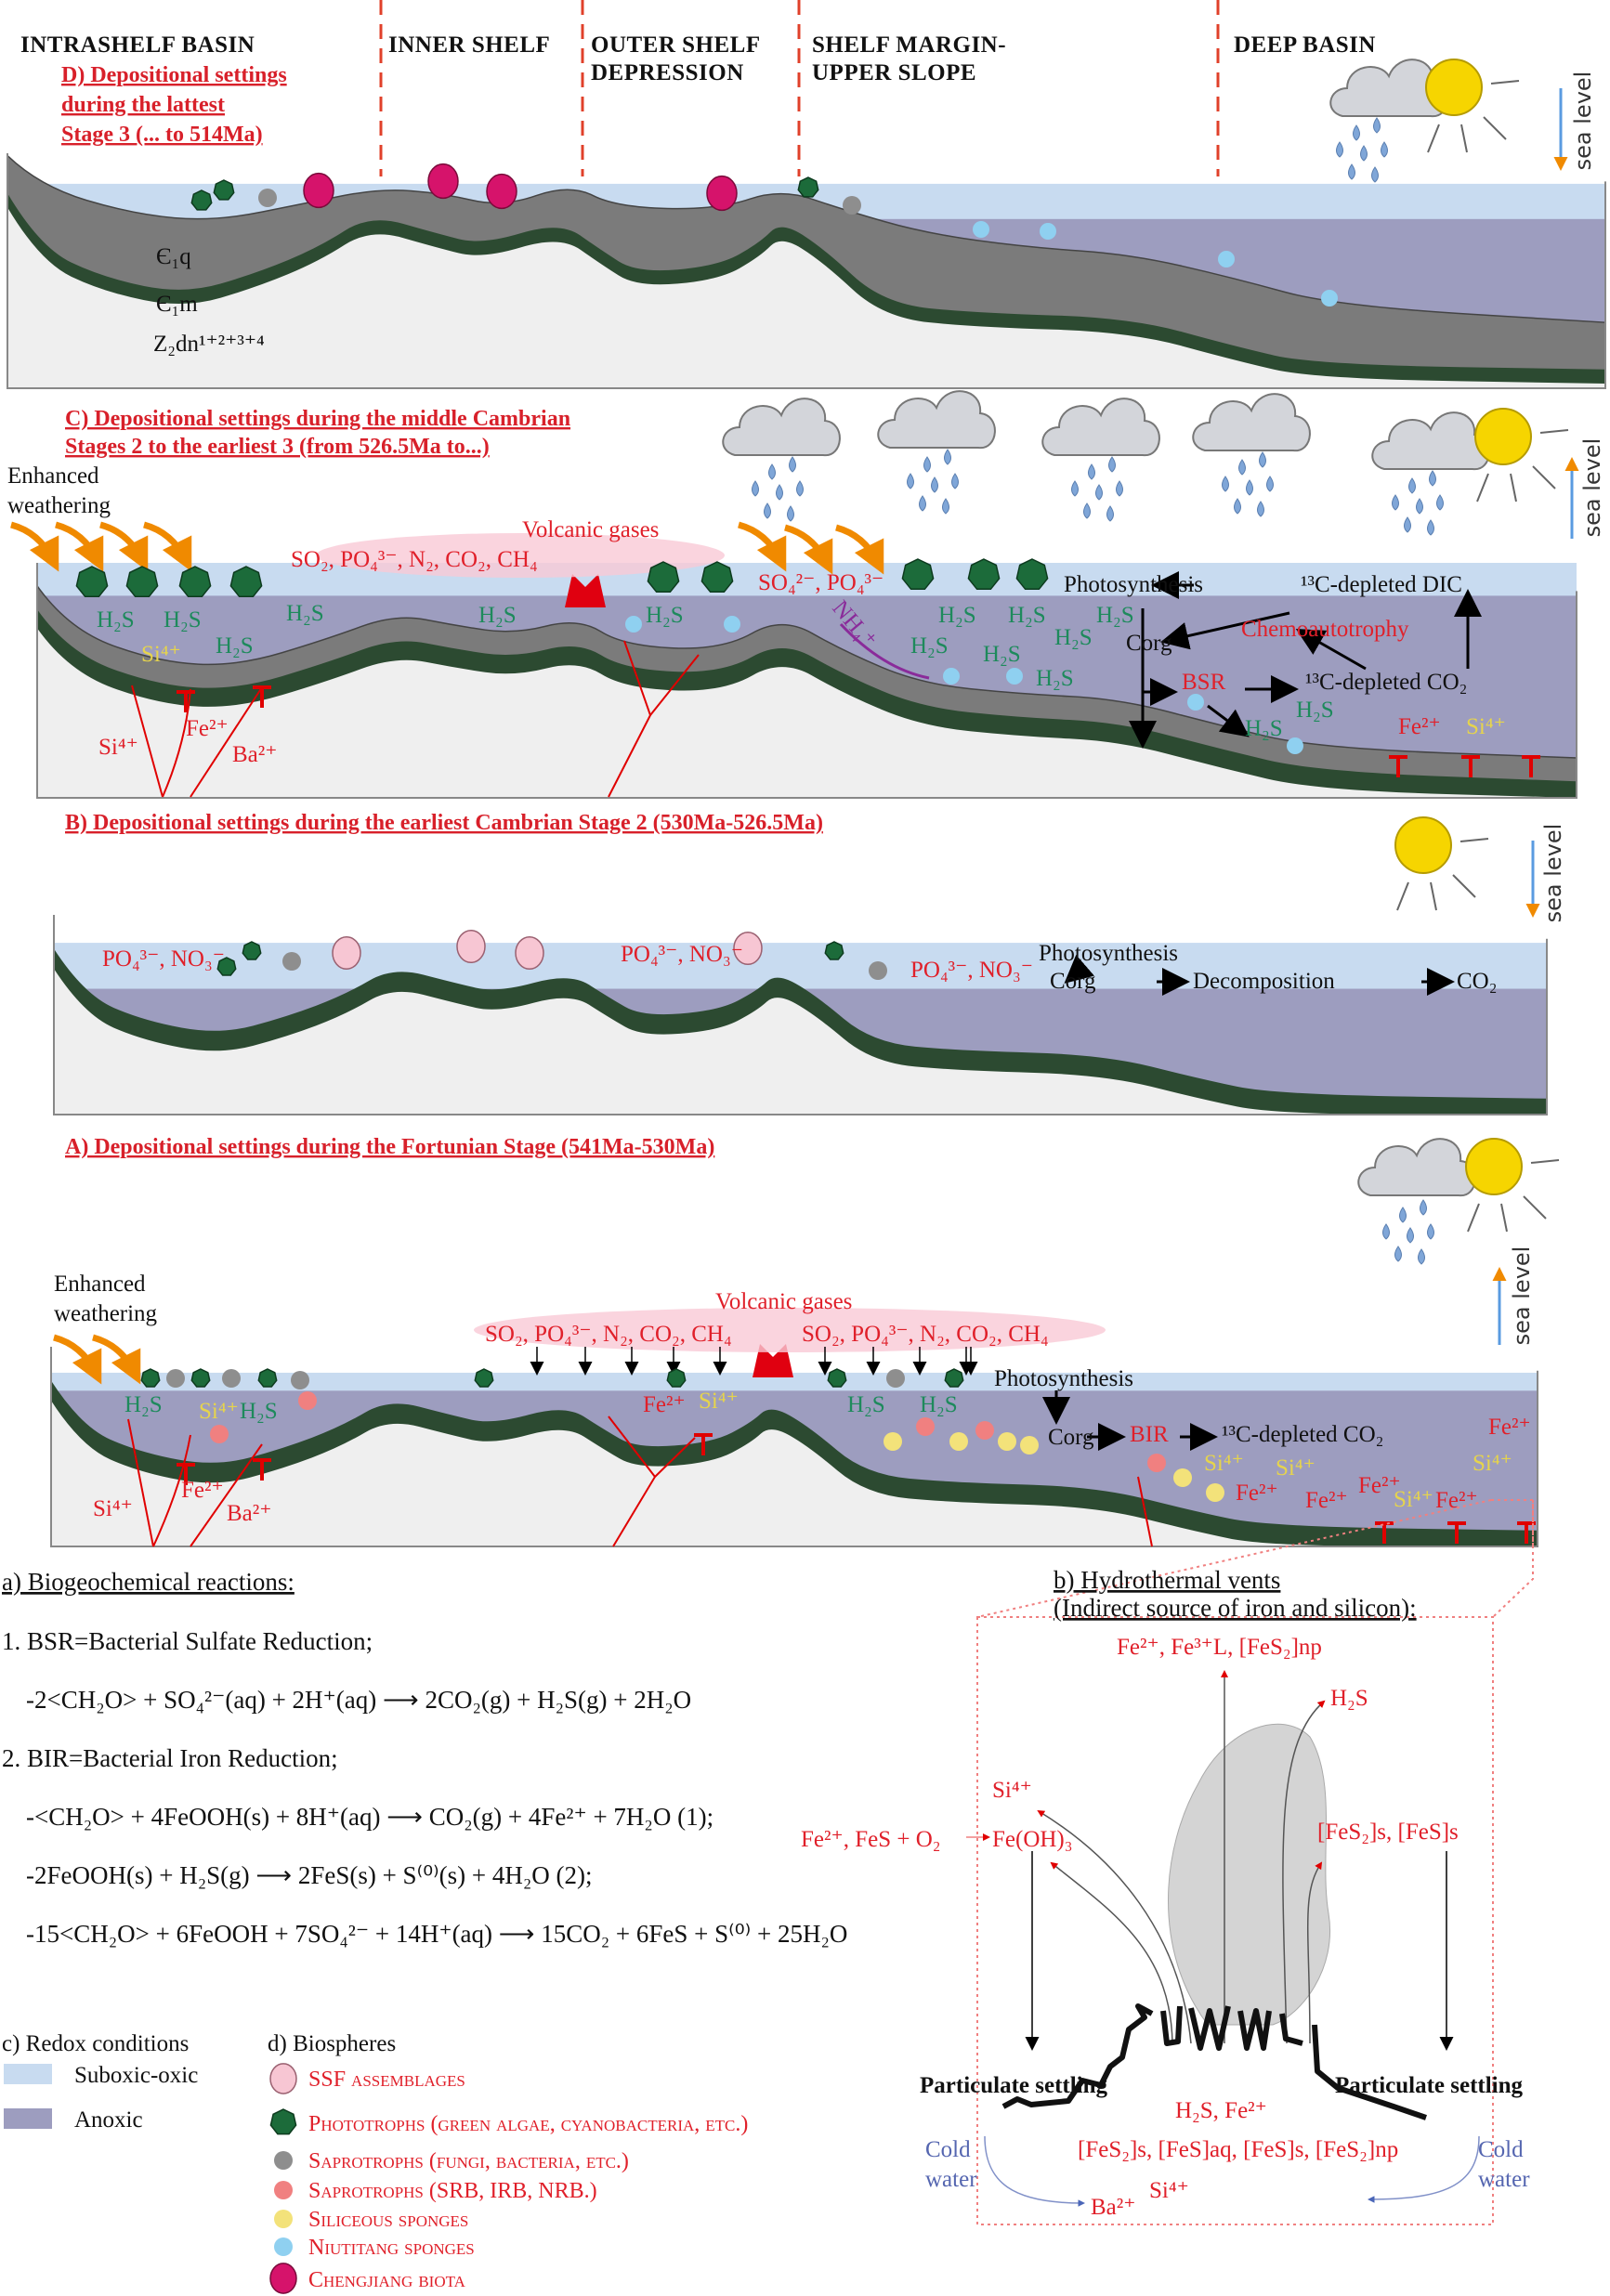 This screenshot has width=1610, height=2296. I want to click on panel-d-title-line3: Stage 3 (... to 514Ma), so click(162, 135).